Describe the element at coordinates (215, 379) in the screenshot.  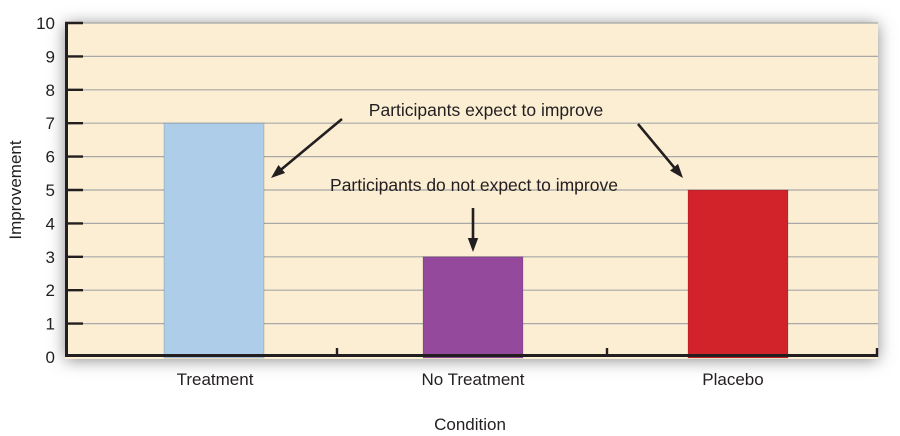
I see `category-label-treatment: Treatment` at that location.